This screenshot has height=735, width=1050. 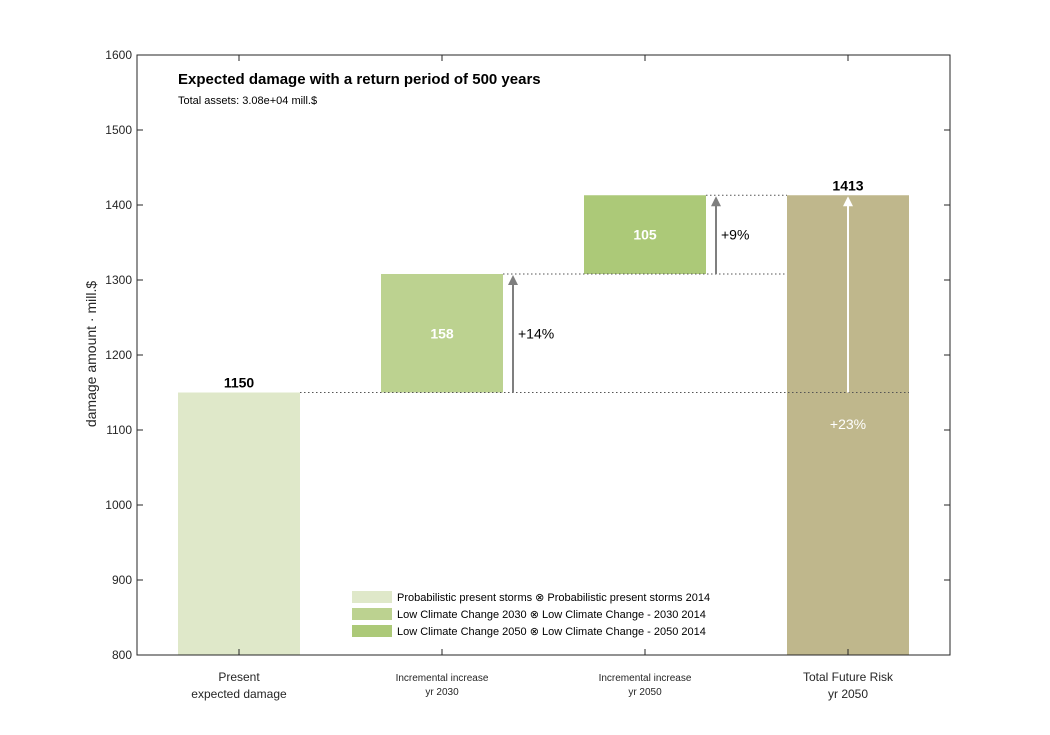 I want to click on bar-value-label-3: 105, so click(x=645, y=235).